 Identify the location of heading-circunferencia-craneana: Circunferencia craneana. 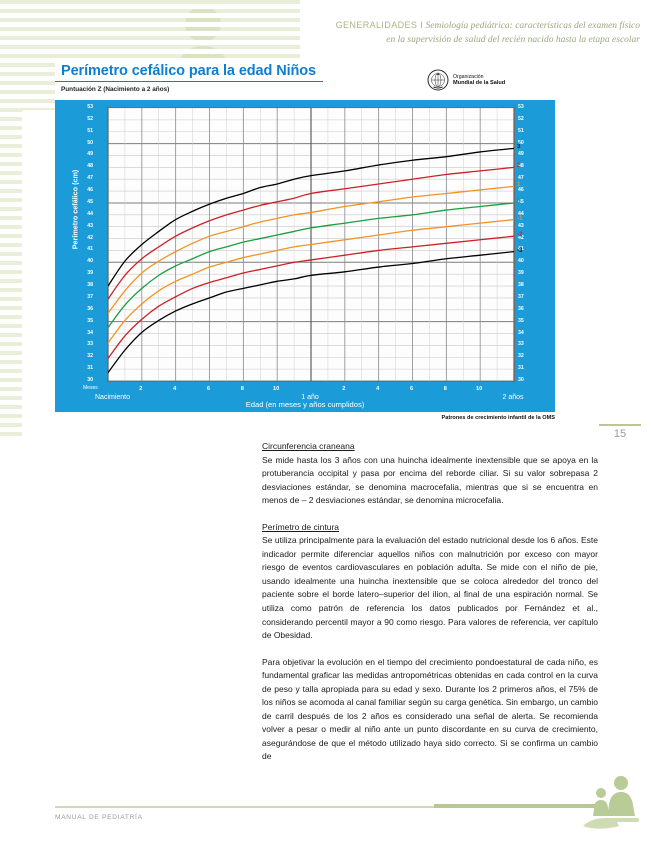
(308, 446).